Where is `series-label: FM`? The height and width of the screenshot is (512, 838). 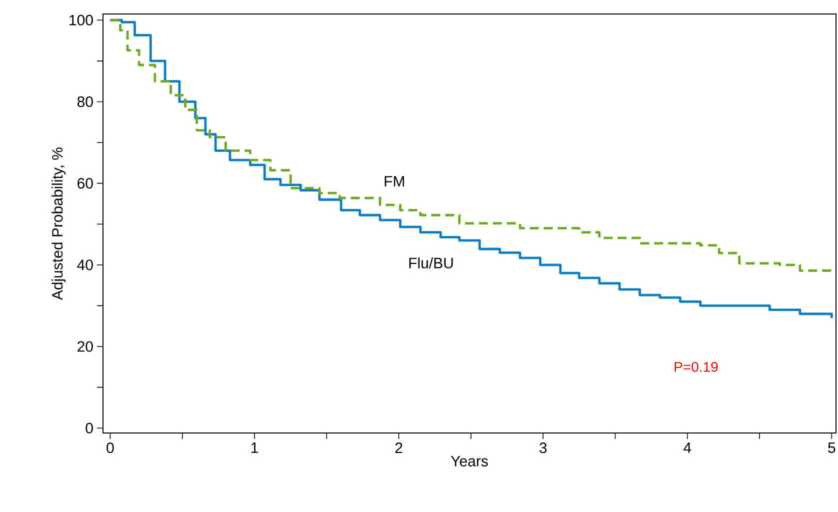
series-label: FM is located at coordinates (394, 181).